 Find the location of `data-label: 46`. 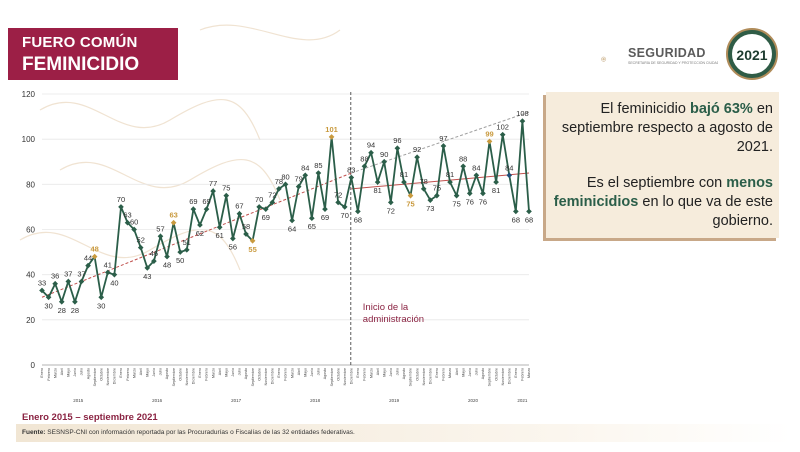

data-label: 46 is located at coordinates (154, 253).